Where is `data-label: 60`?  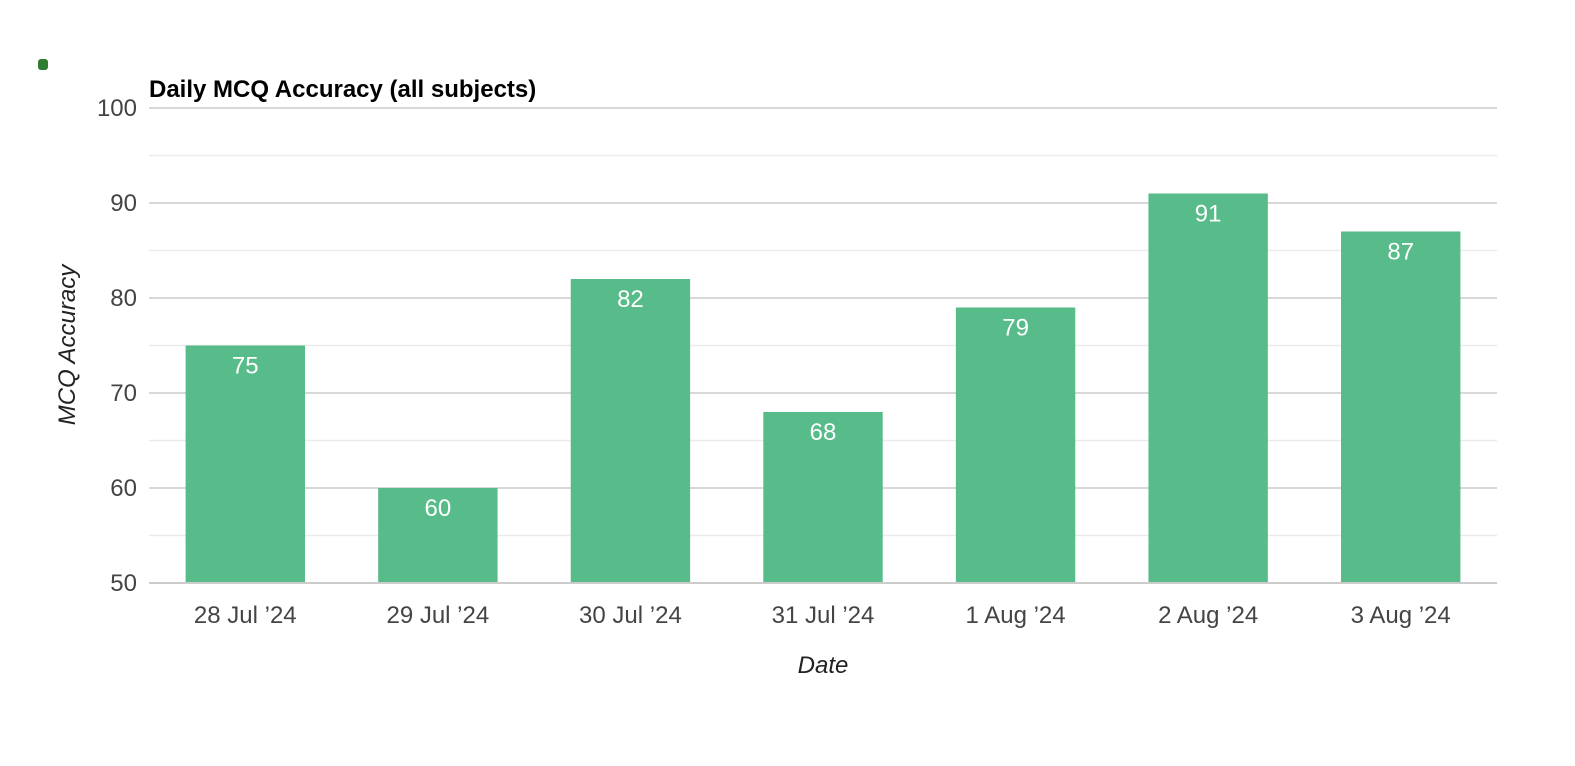 data-label: 60 is located at coordinates (438, 508).